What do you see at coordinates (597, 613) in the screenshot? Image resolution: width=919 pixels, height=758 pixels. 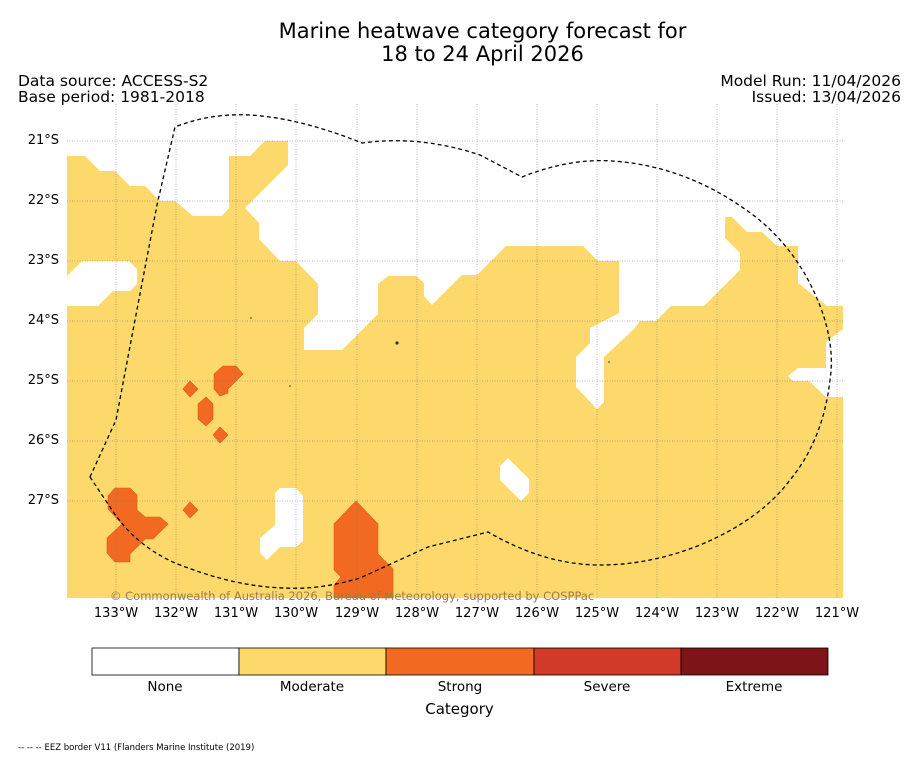 I see `lon-label: 125°W` at bounding box center [597, 613].